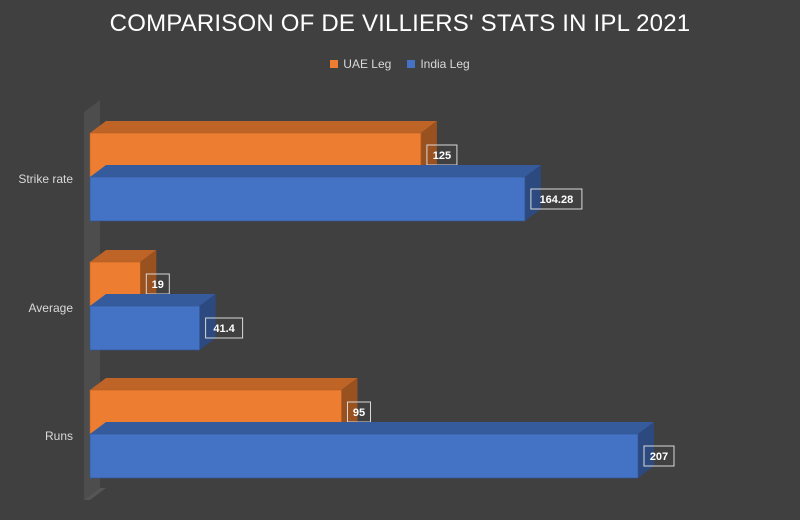  I want to click on legend-item-uae: UAE Leg, so click(360, 64).